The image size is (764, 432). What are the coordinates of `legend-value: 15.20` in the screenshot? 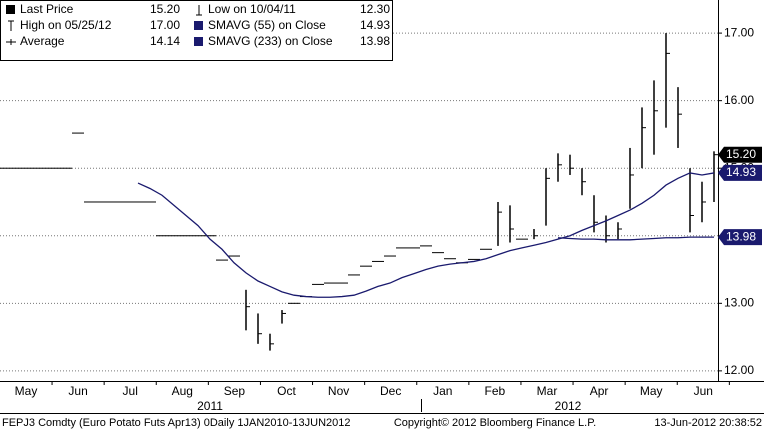 It's located at (165, 9).